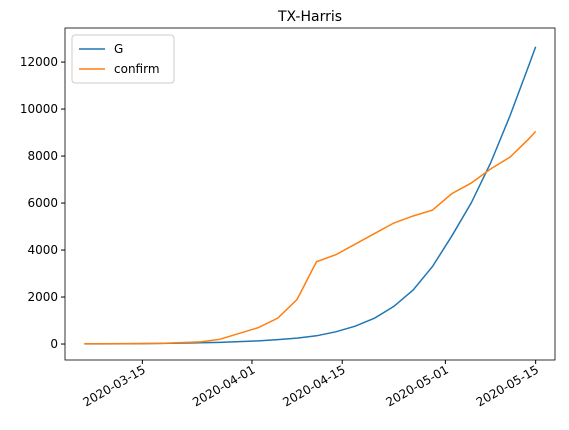  Describe the element at coordinates (42, 250) in the screenshot. I see `y-tick-label: 4000` at that location.